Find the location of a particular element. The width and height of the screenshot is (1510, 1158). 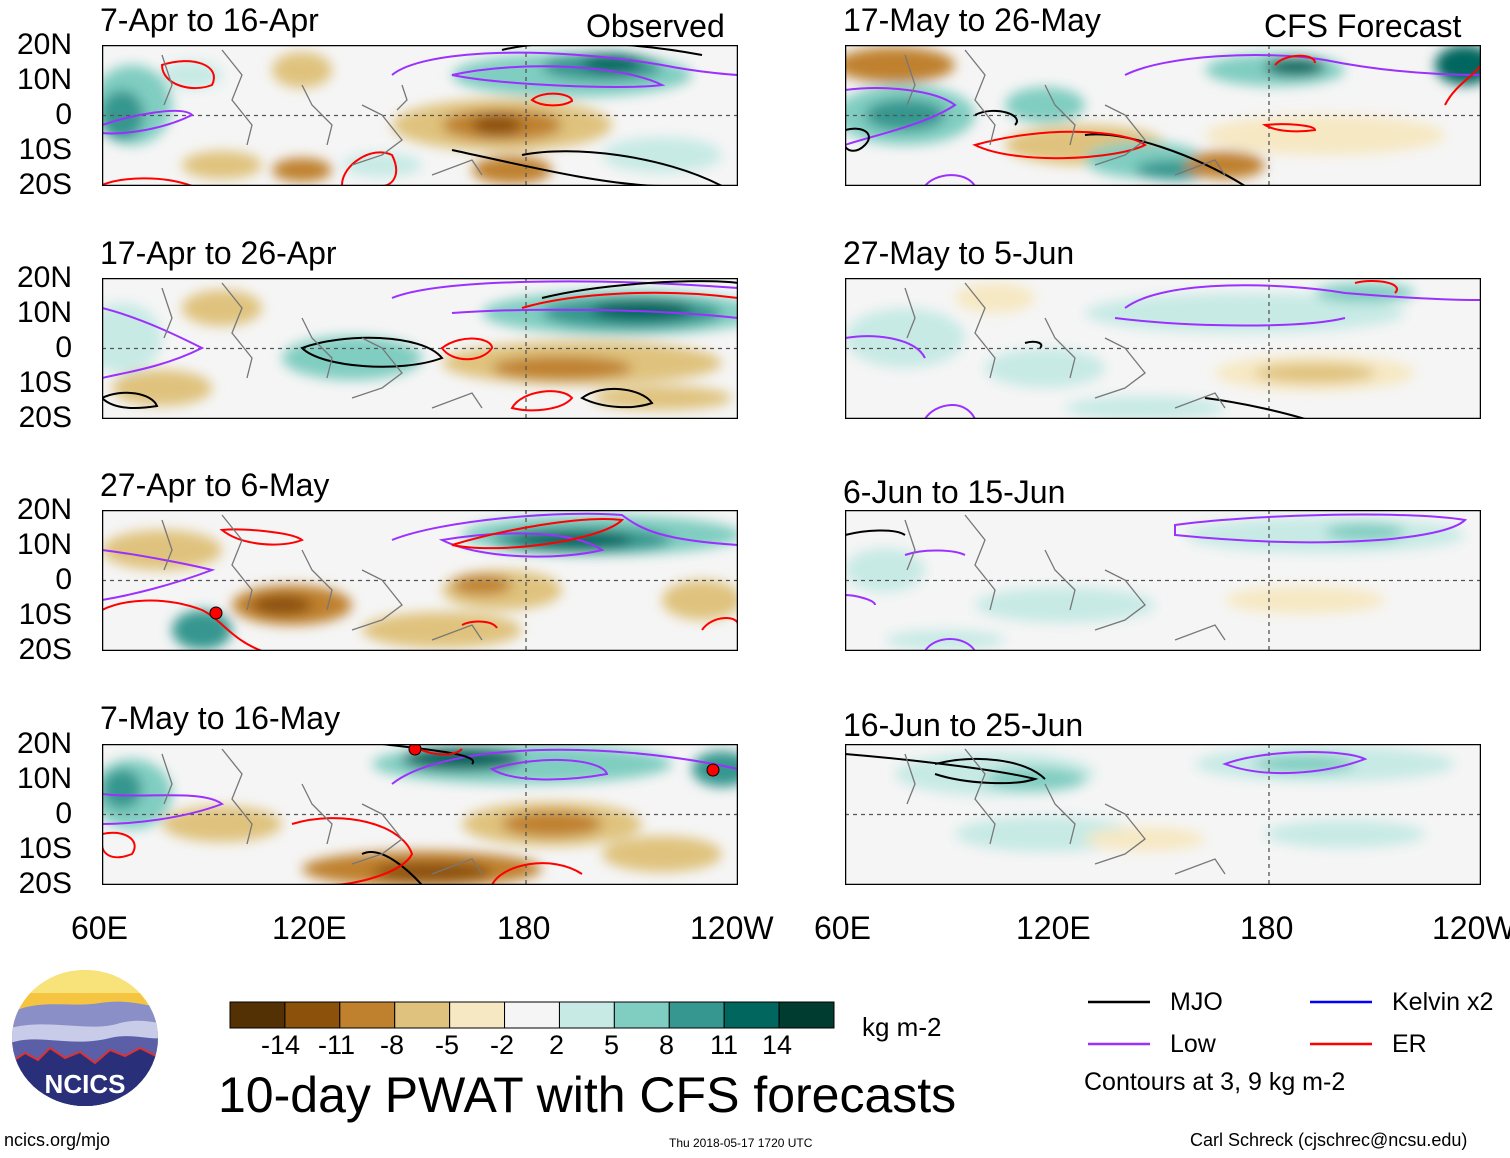

legend-label-er: ER is located at coordinates (1409, 1044).